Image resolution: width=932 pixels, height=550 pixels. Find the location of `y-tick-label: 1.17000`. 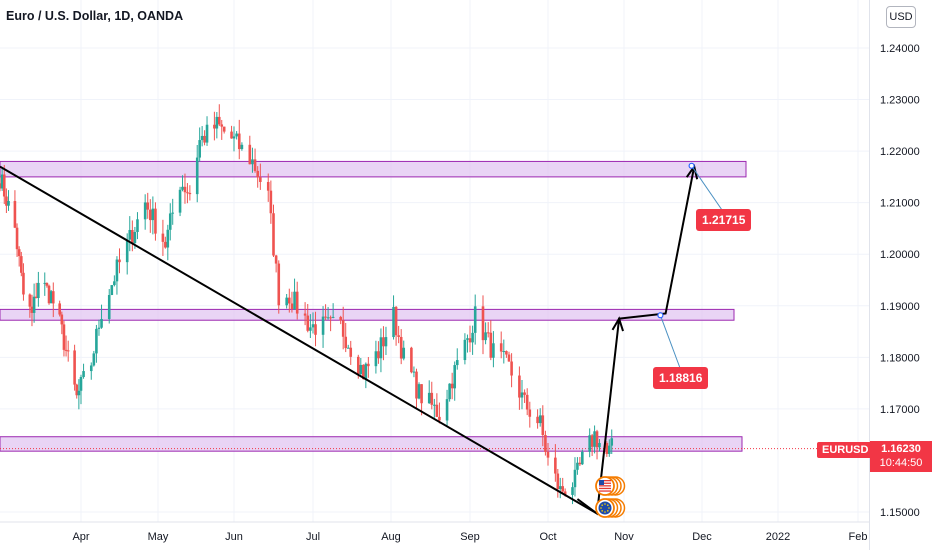

y-tick-label: 1.17000 is located at coordinates (900, 410).